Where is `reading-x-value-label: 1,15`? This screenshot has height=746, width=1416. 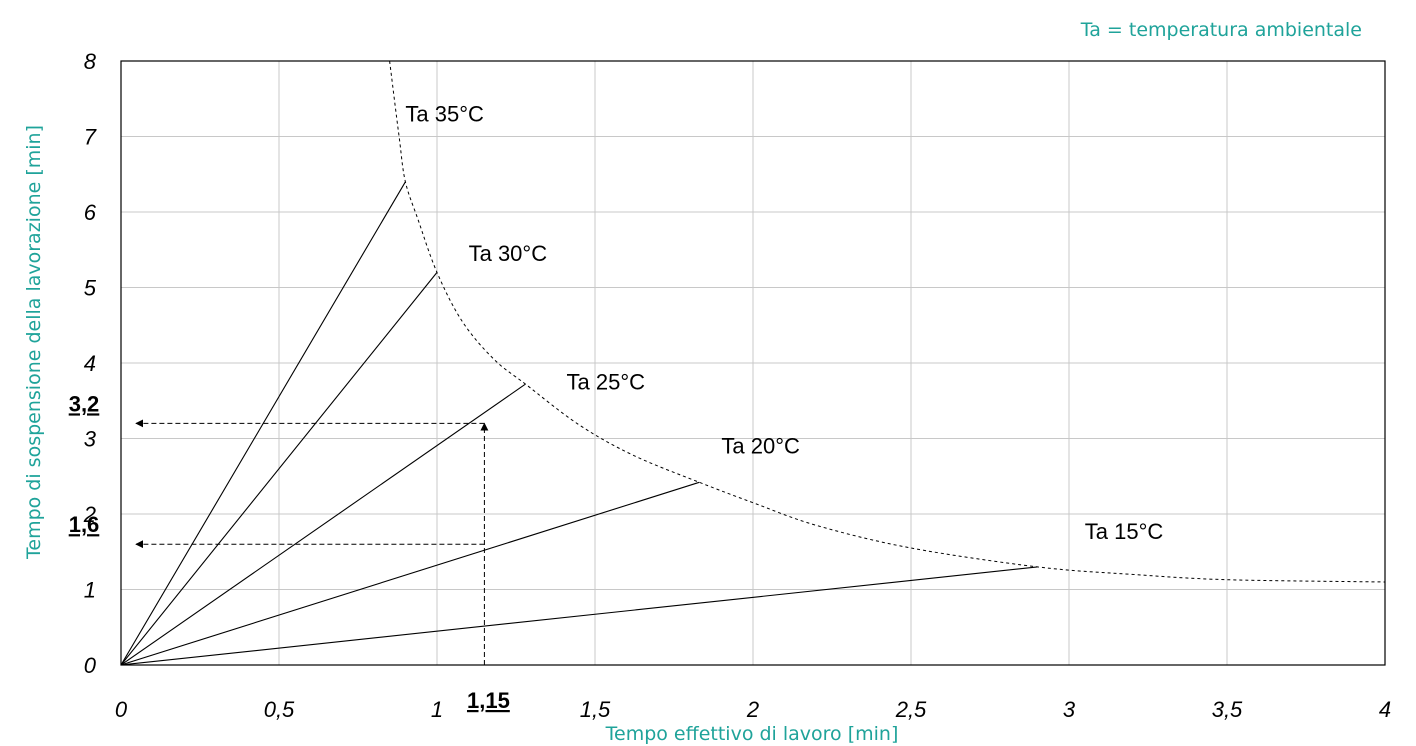 reading-x-value-label: 1,15 is located at coordinates (488, 700).